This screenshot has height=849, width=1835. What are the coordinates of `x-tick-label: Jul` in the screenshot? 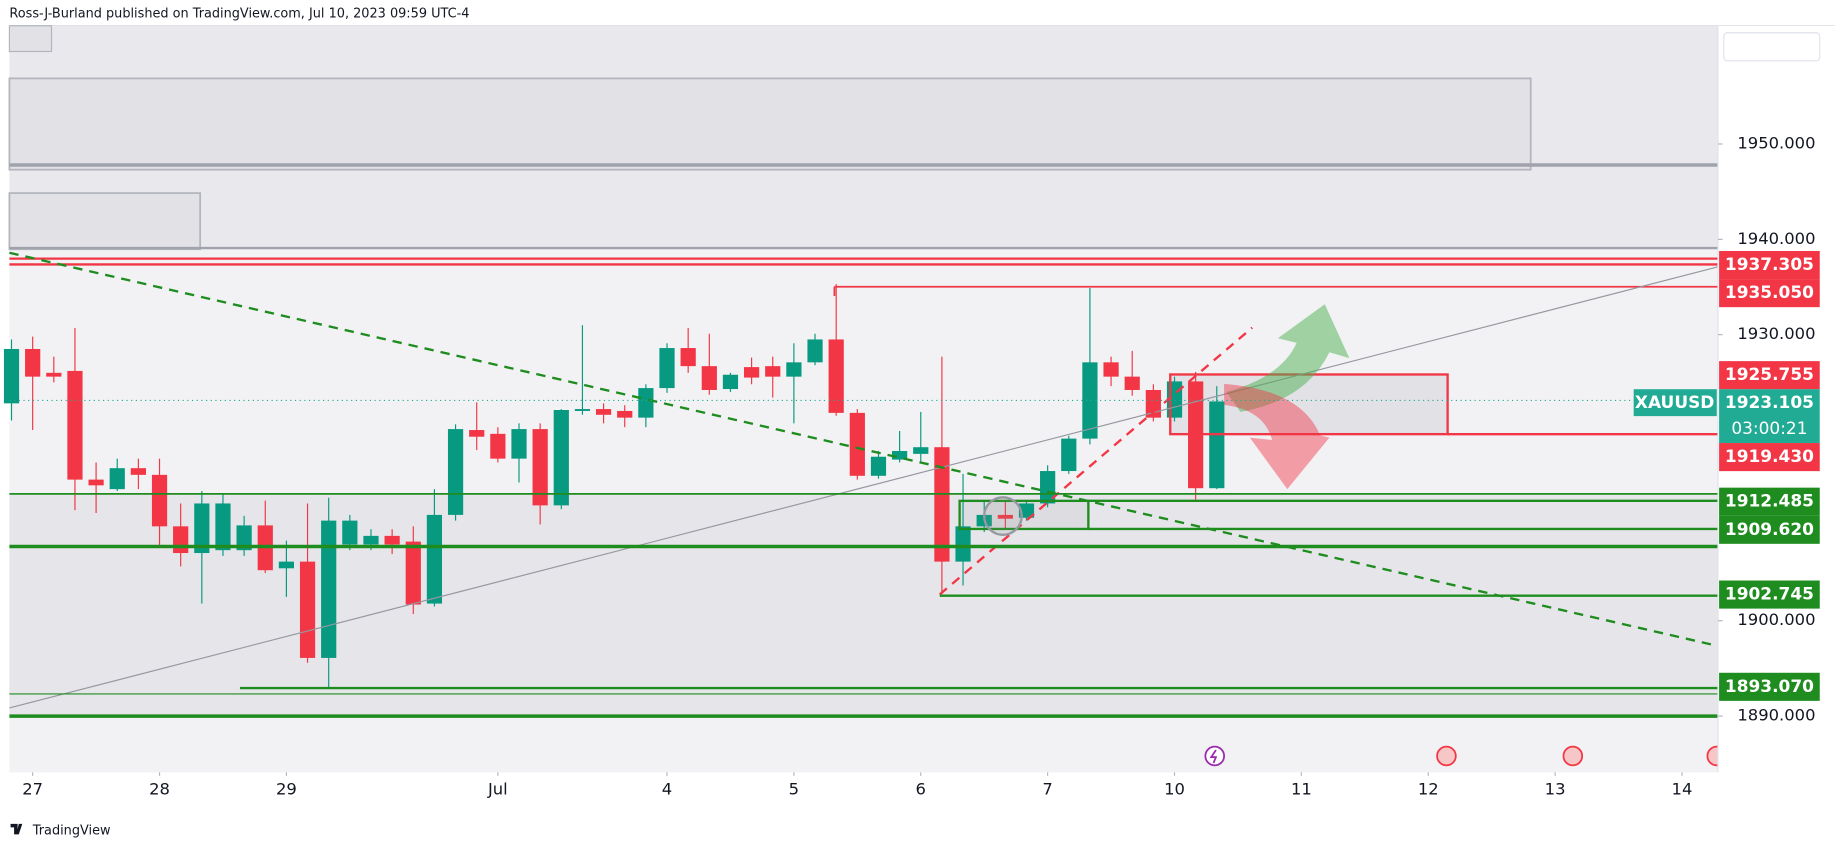 It's located at (497, 788).